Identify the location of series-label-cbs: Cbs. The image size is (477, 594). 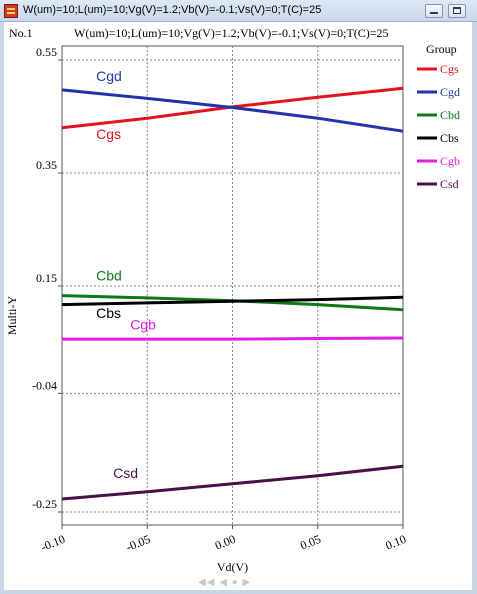
(108, 313).